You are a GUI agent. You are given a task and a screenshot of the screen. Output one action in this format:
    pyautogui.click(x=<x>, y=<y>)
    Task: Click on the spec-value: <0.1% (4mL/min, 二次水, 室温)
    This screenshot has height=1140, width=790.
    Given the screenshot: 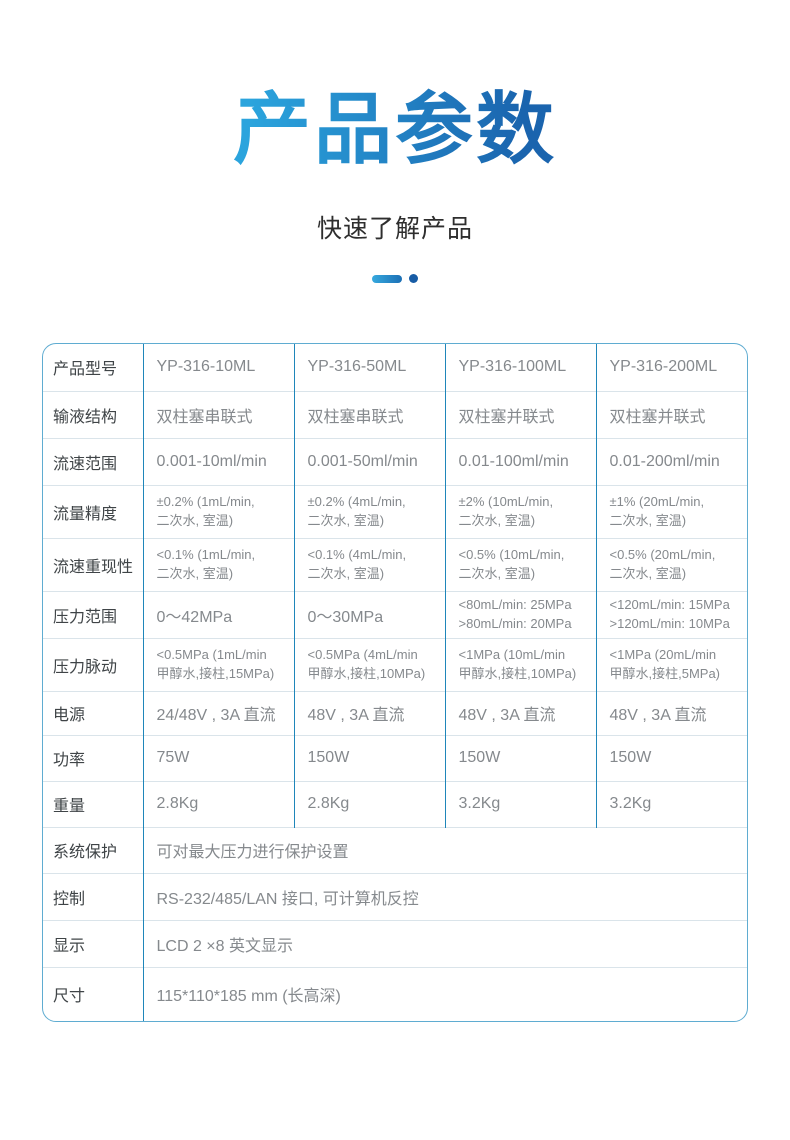 What is the action you would take?
    pyautogui.click(x=369, y=564)
    